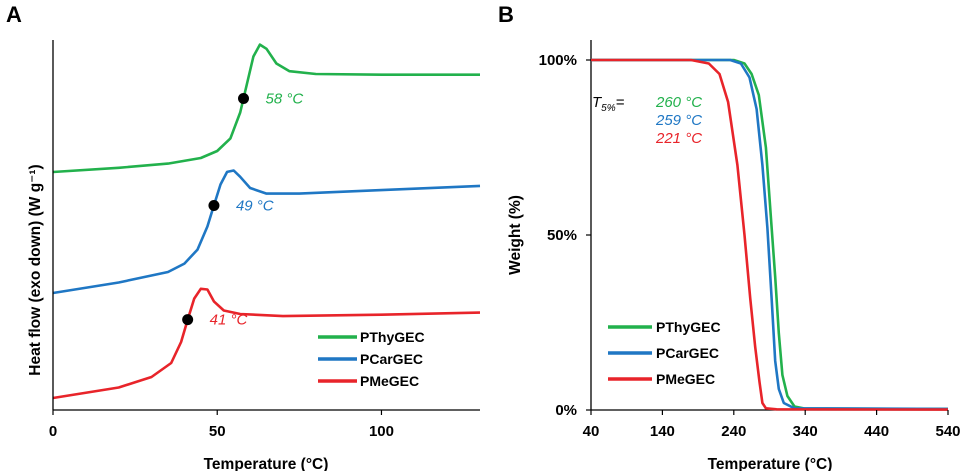 The width and height of the screenshot is (963, 471). I want to click on panel-b-x-tick-label-240: 240, so click(733, 431).